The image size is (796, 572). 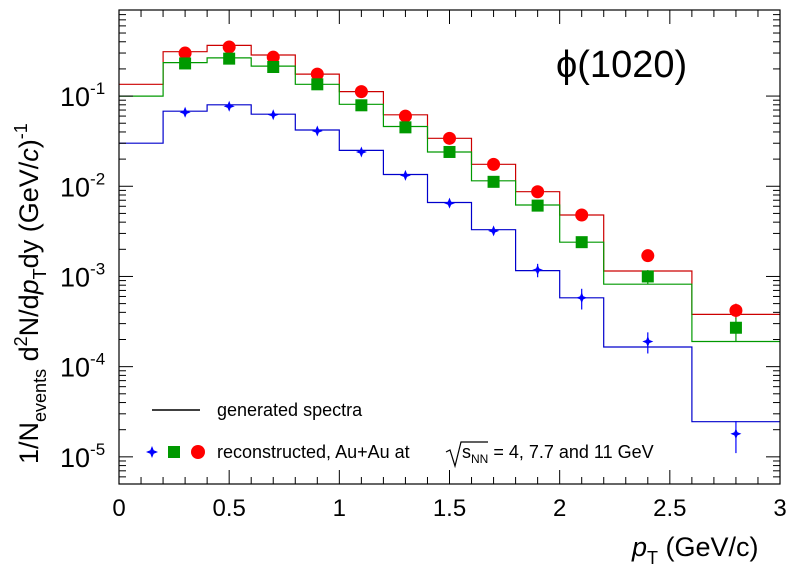 What do you see at coordinates (82, 95) in the screenshot?
I see `y-tick-label: 10⁻¹` at bounding box center [82, 95].